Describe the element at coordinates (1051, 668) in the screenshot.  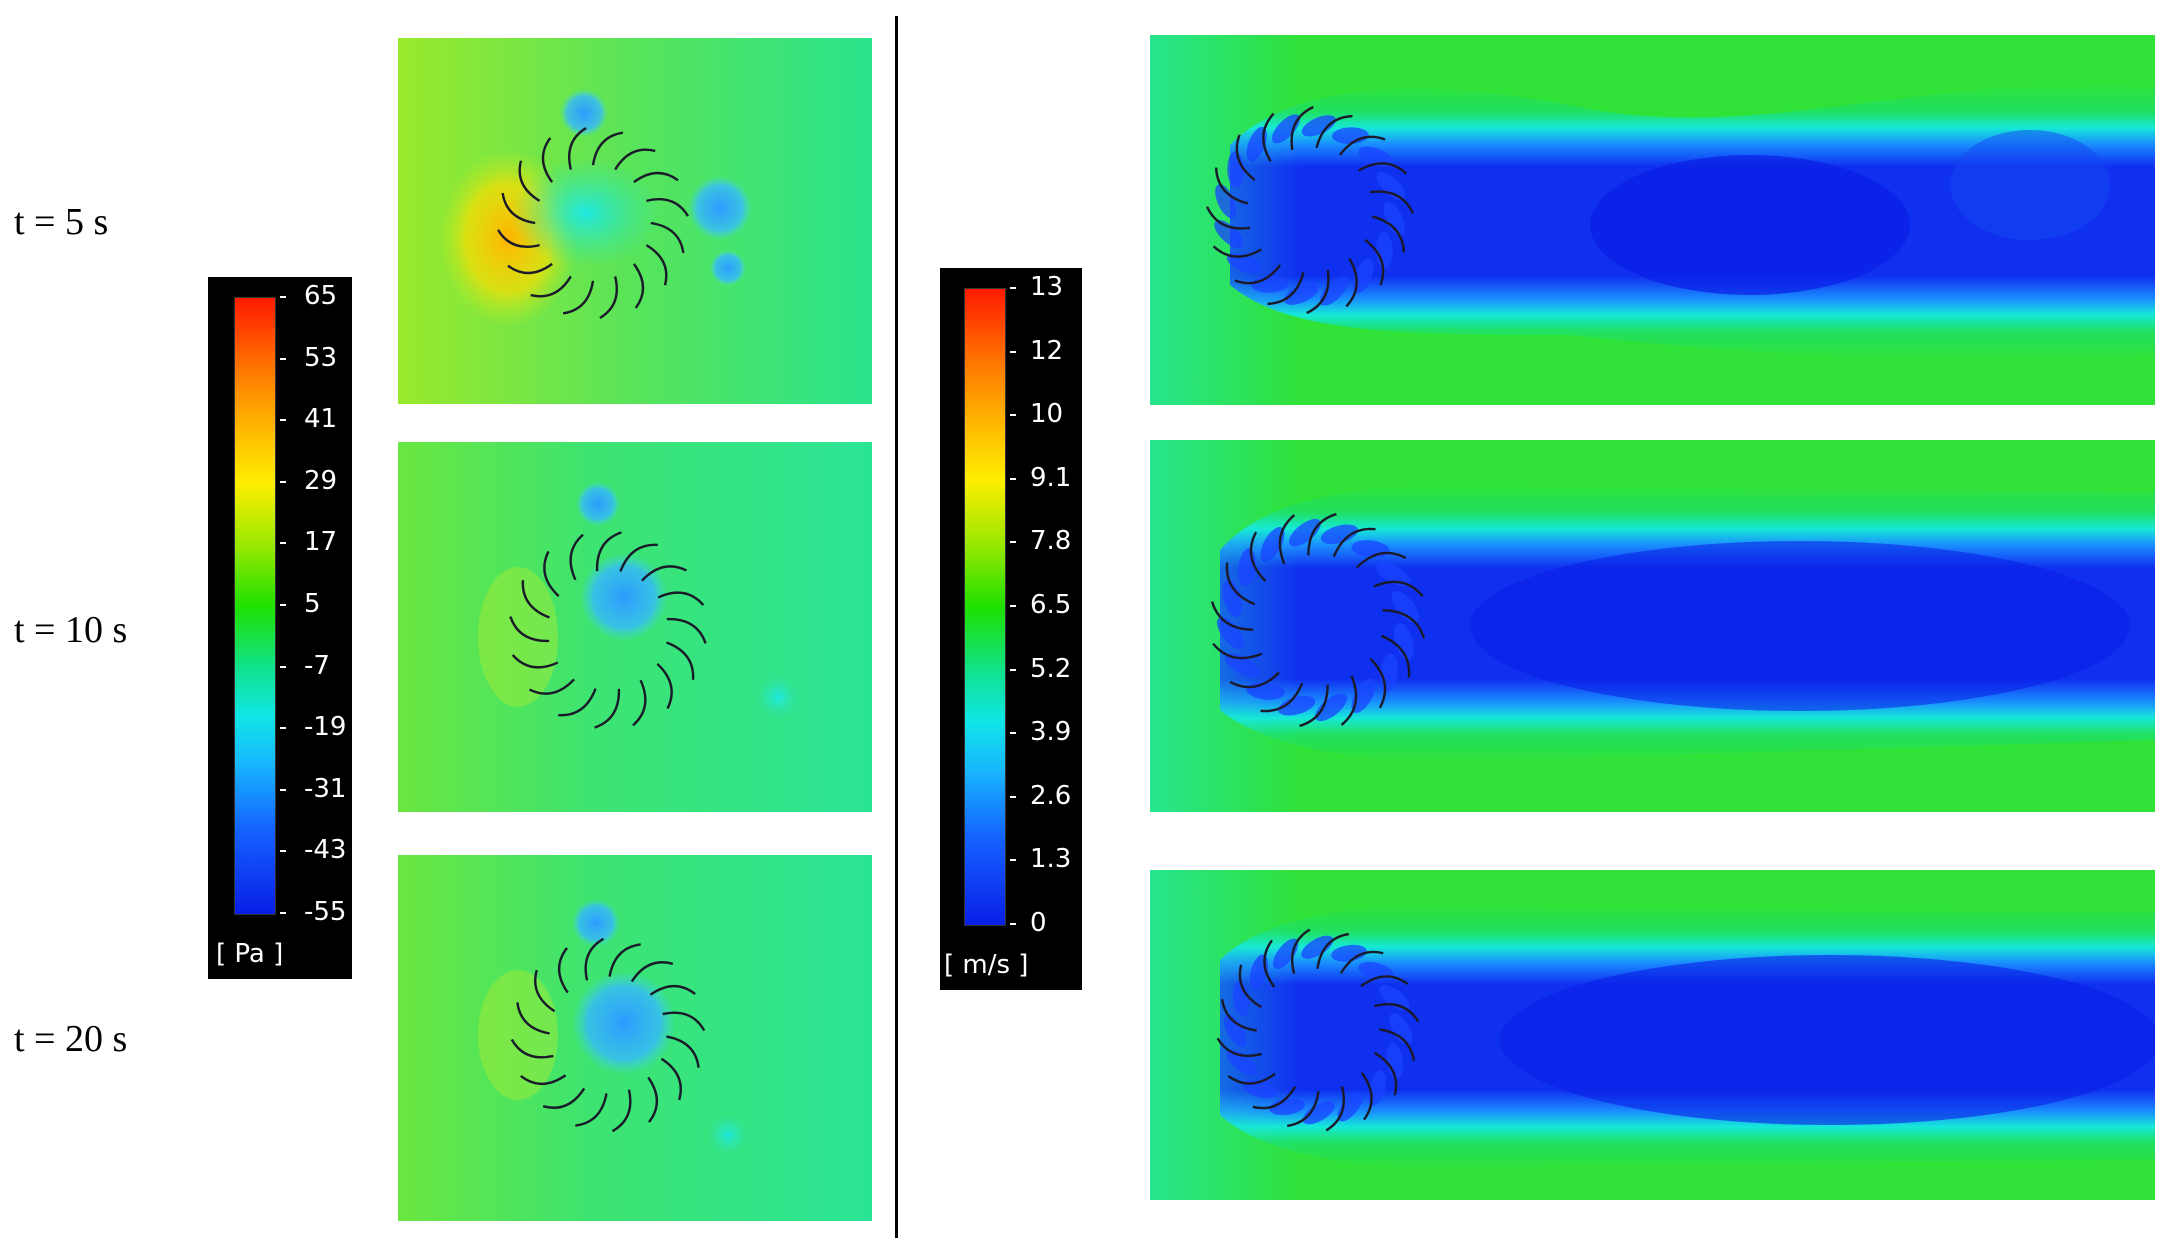
I see `velocity-colorbar-tick-label: 5.2` at that location.